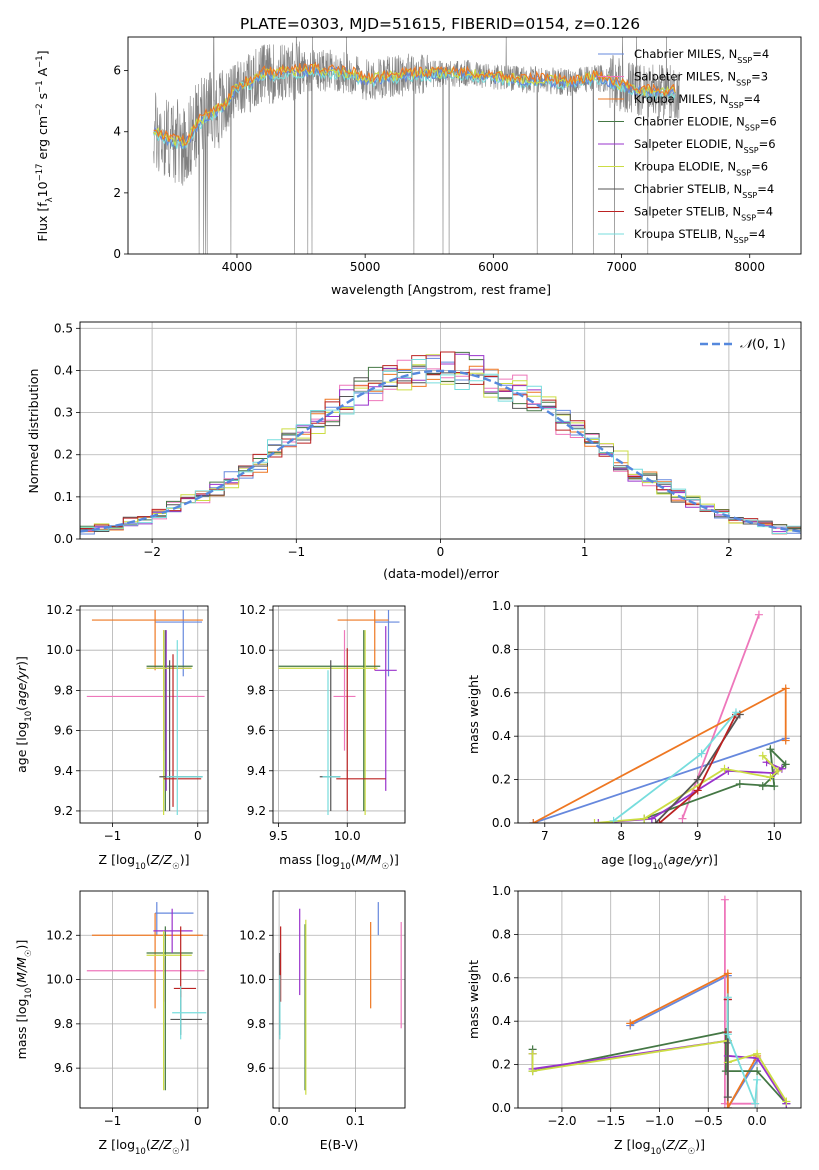 This screenshot has height=1170, width=819. I want to click on weight-line-chabrier_miles, so click(659, 780).